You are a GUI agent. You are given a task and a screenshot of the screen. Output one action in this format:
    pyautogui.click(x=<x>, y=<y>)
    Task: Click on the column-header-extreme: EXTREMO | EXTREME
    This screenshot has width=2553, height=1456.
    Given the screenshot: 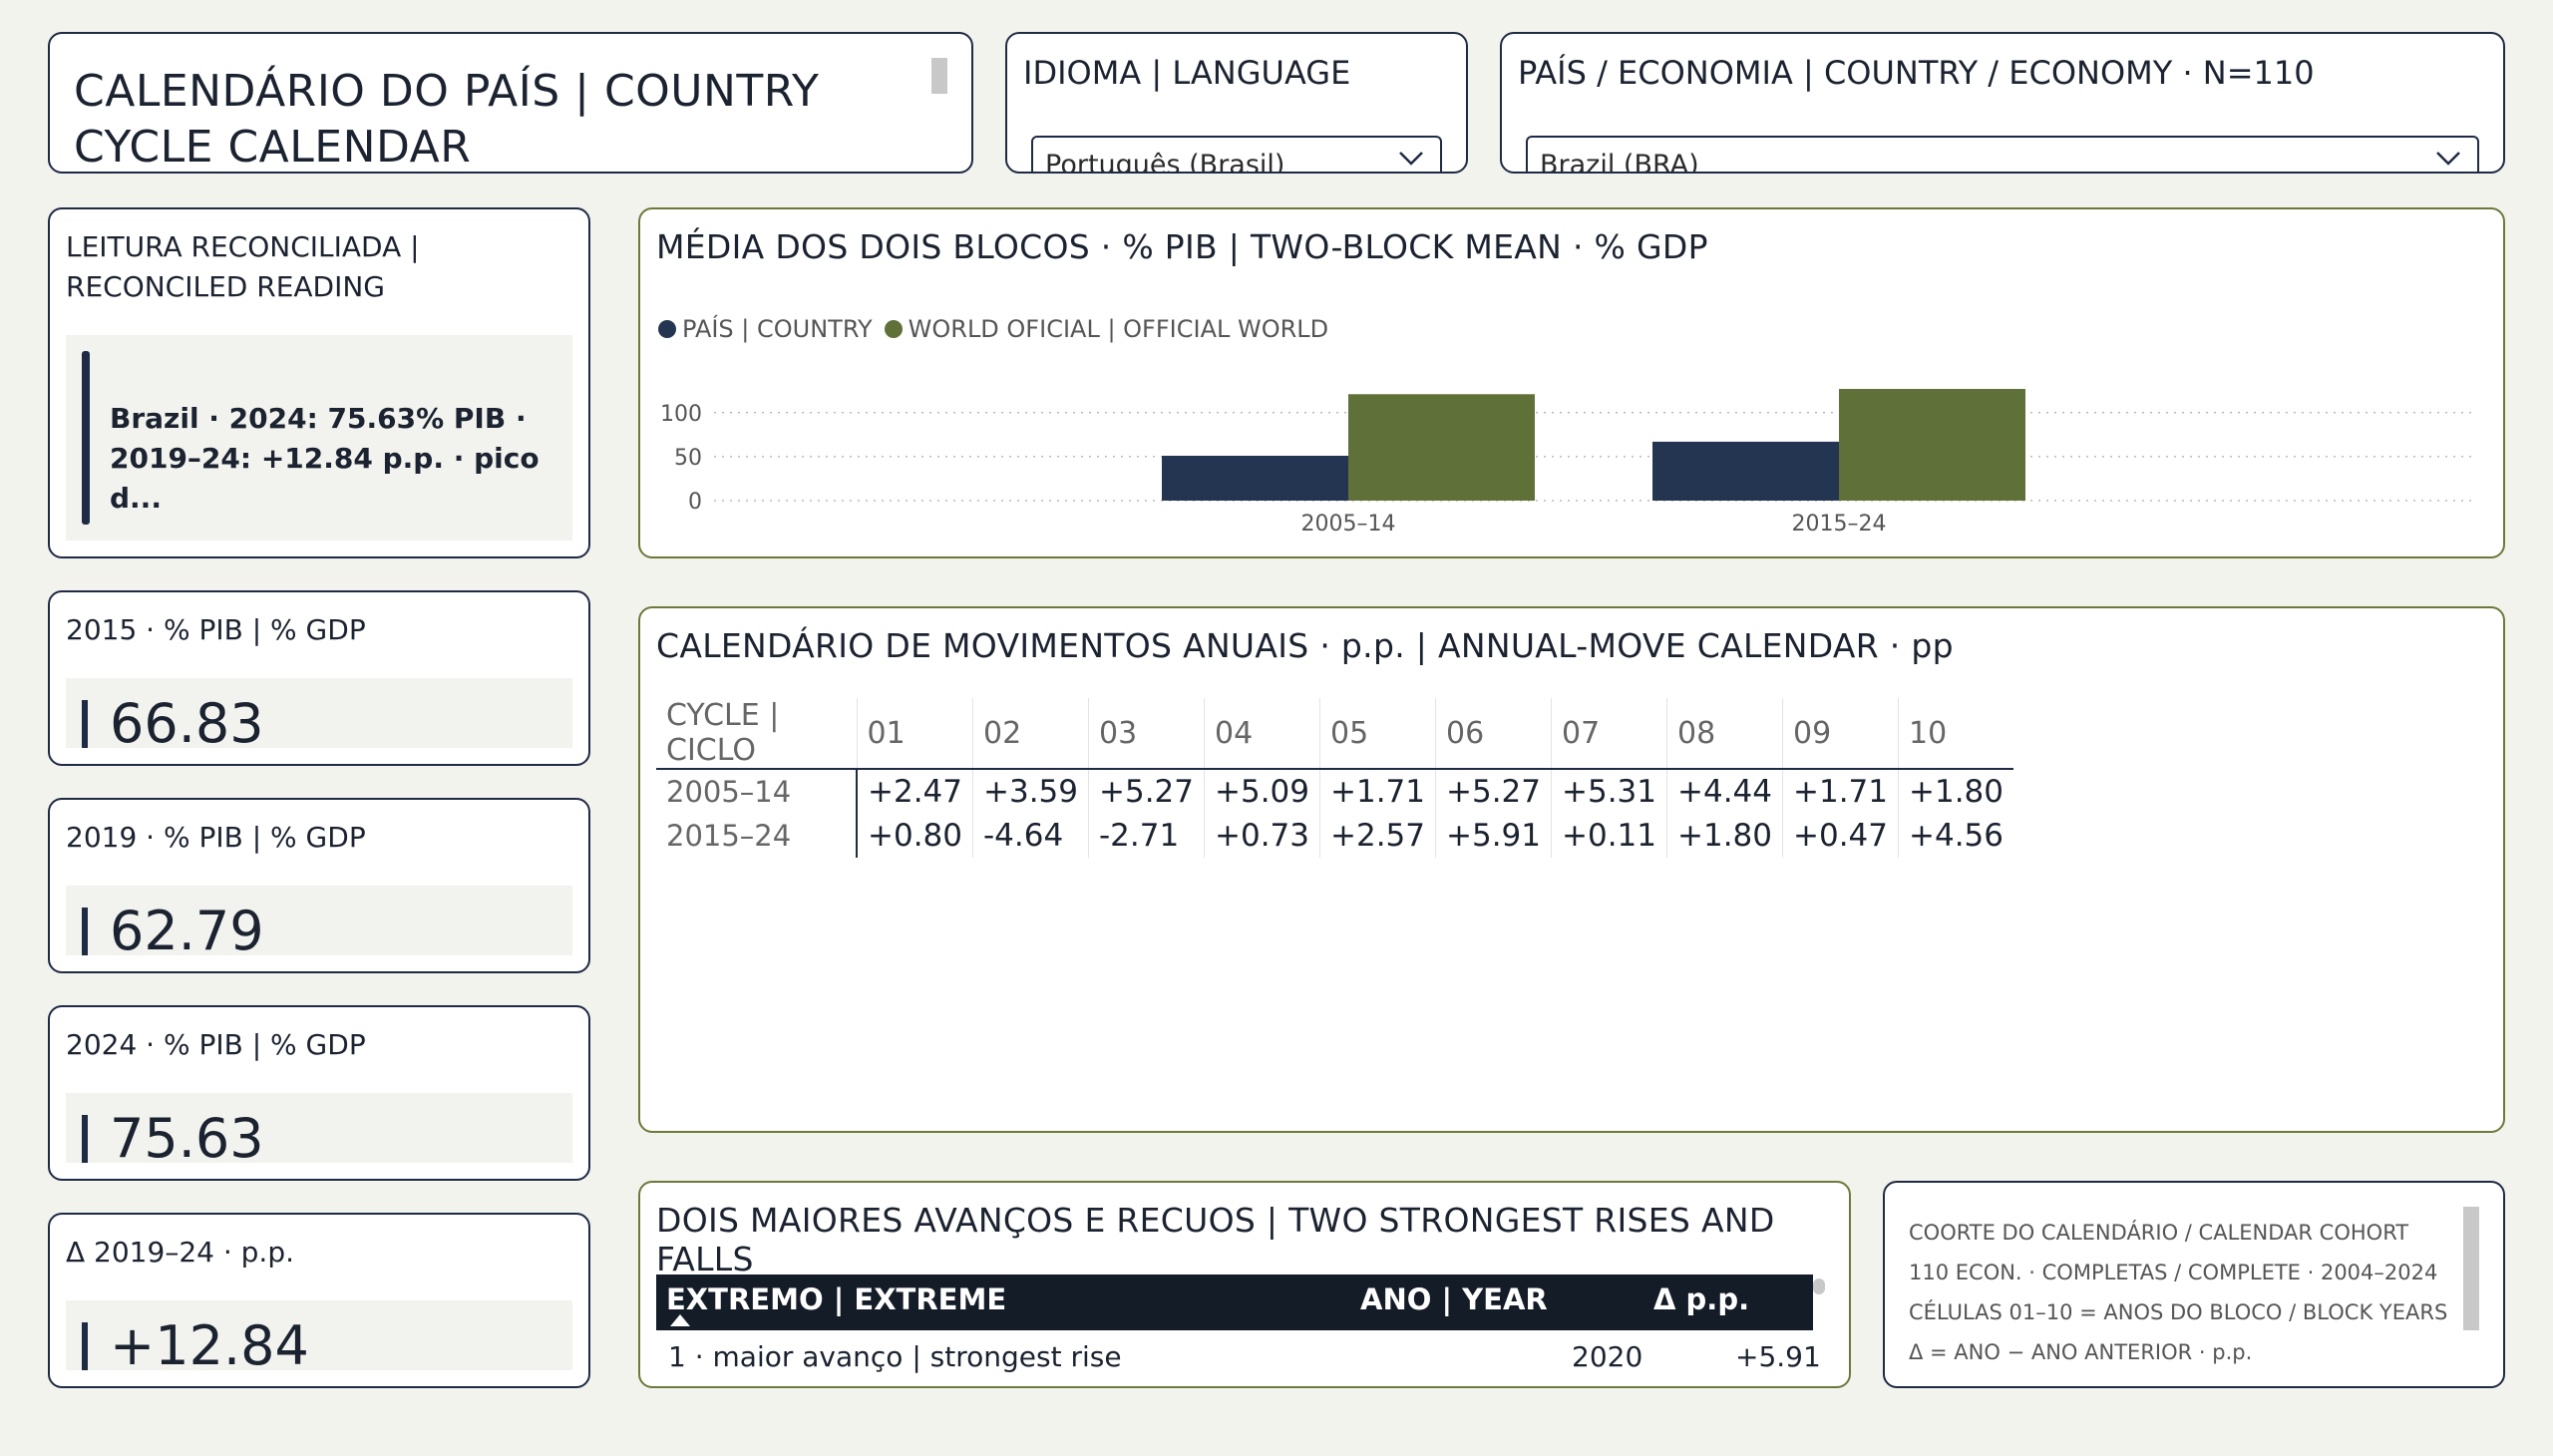 What is the action you would take?
    pyautogui.click(x=837, y=1299)
    